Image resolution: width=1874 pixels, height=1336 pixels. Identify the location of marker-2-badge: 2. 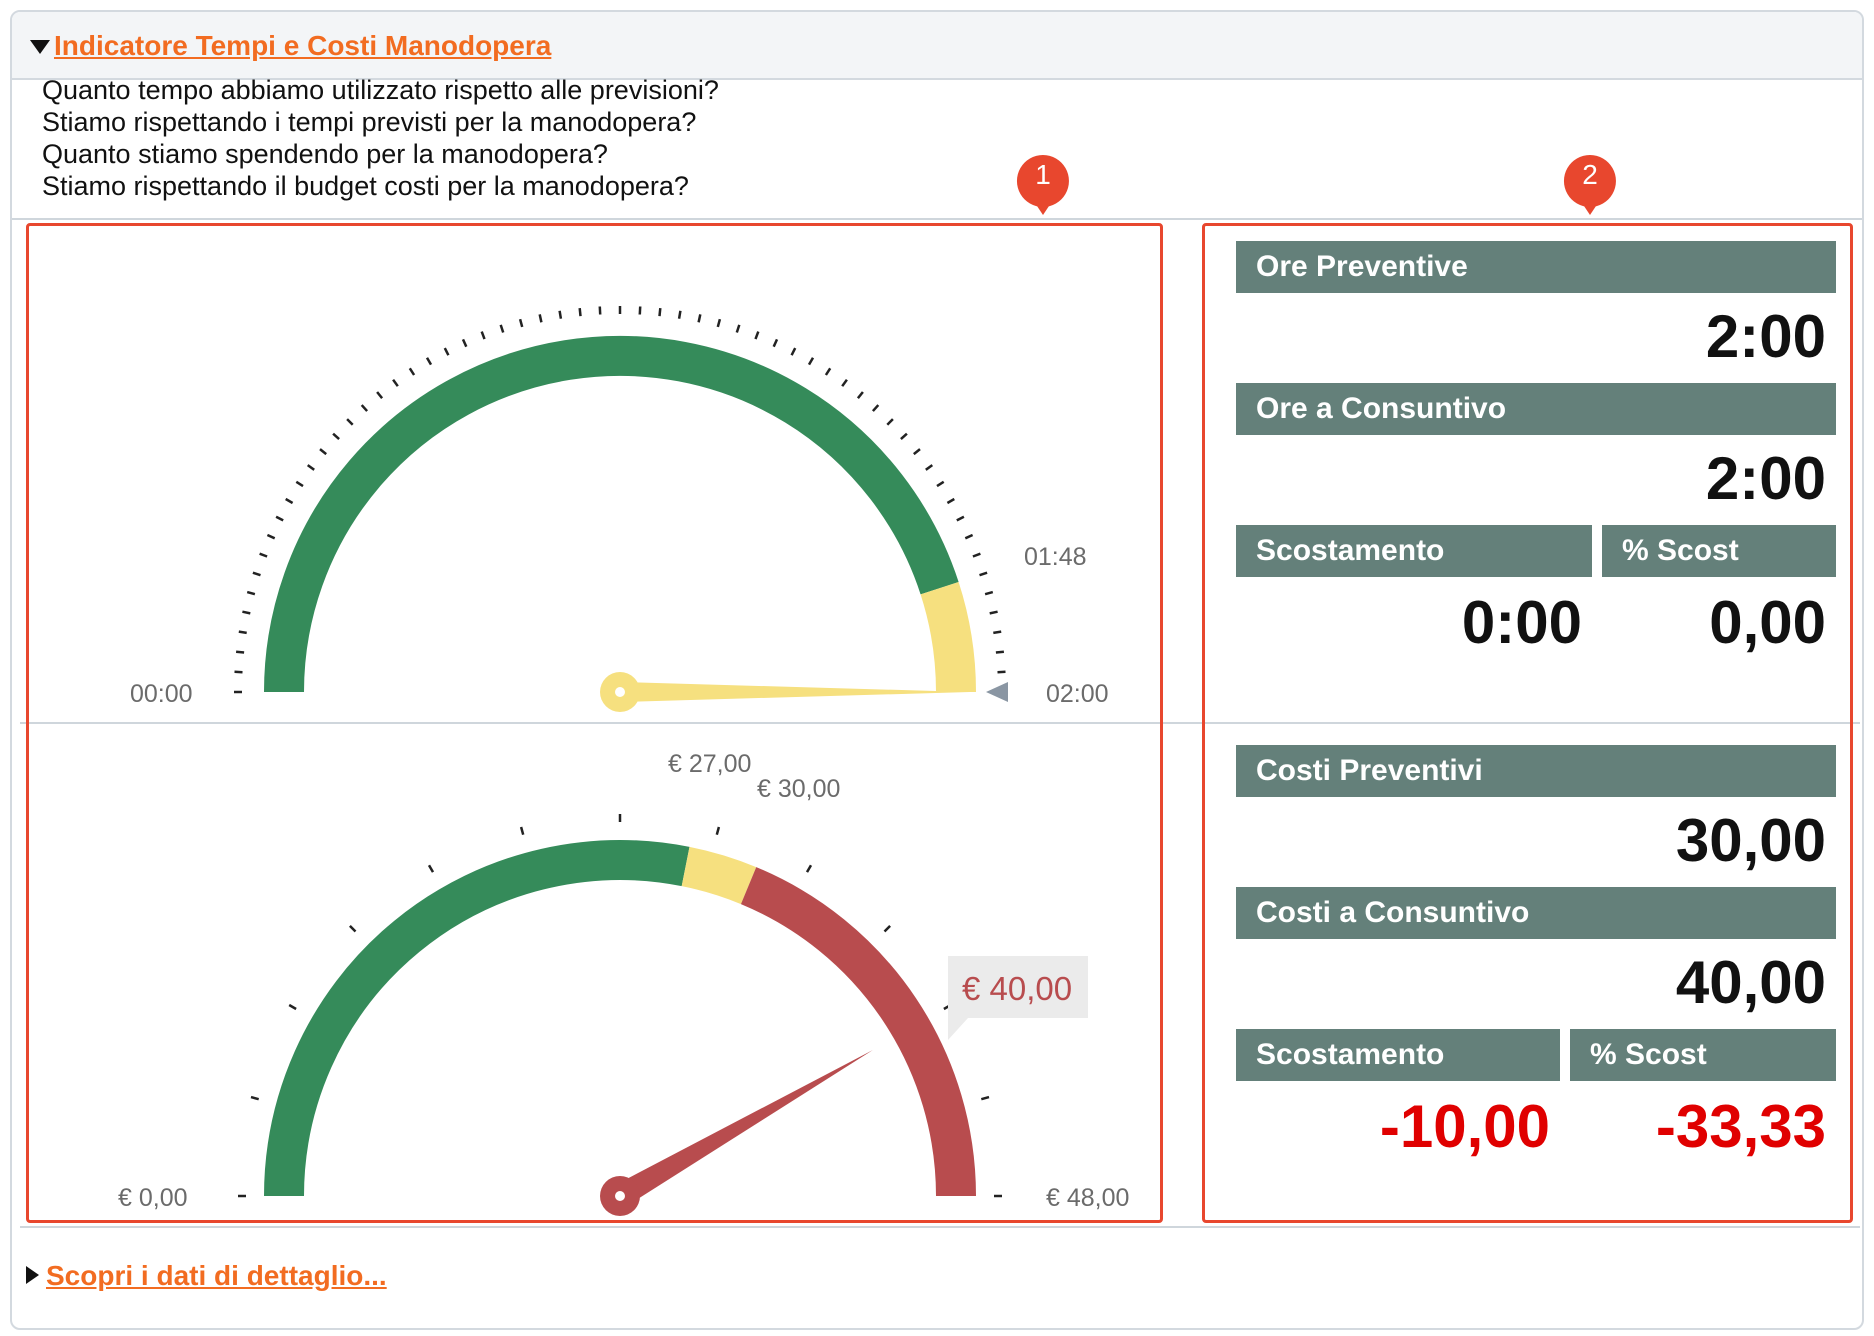
(1590, 186).